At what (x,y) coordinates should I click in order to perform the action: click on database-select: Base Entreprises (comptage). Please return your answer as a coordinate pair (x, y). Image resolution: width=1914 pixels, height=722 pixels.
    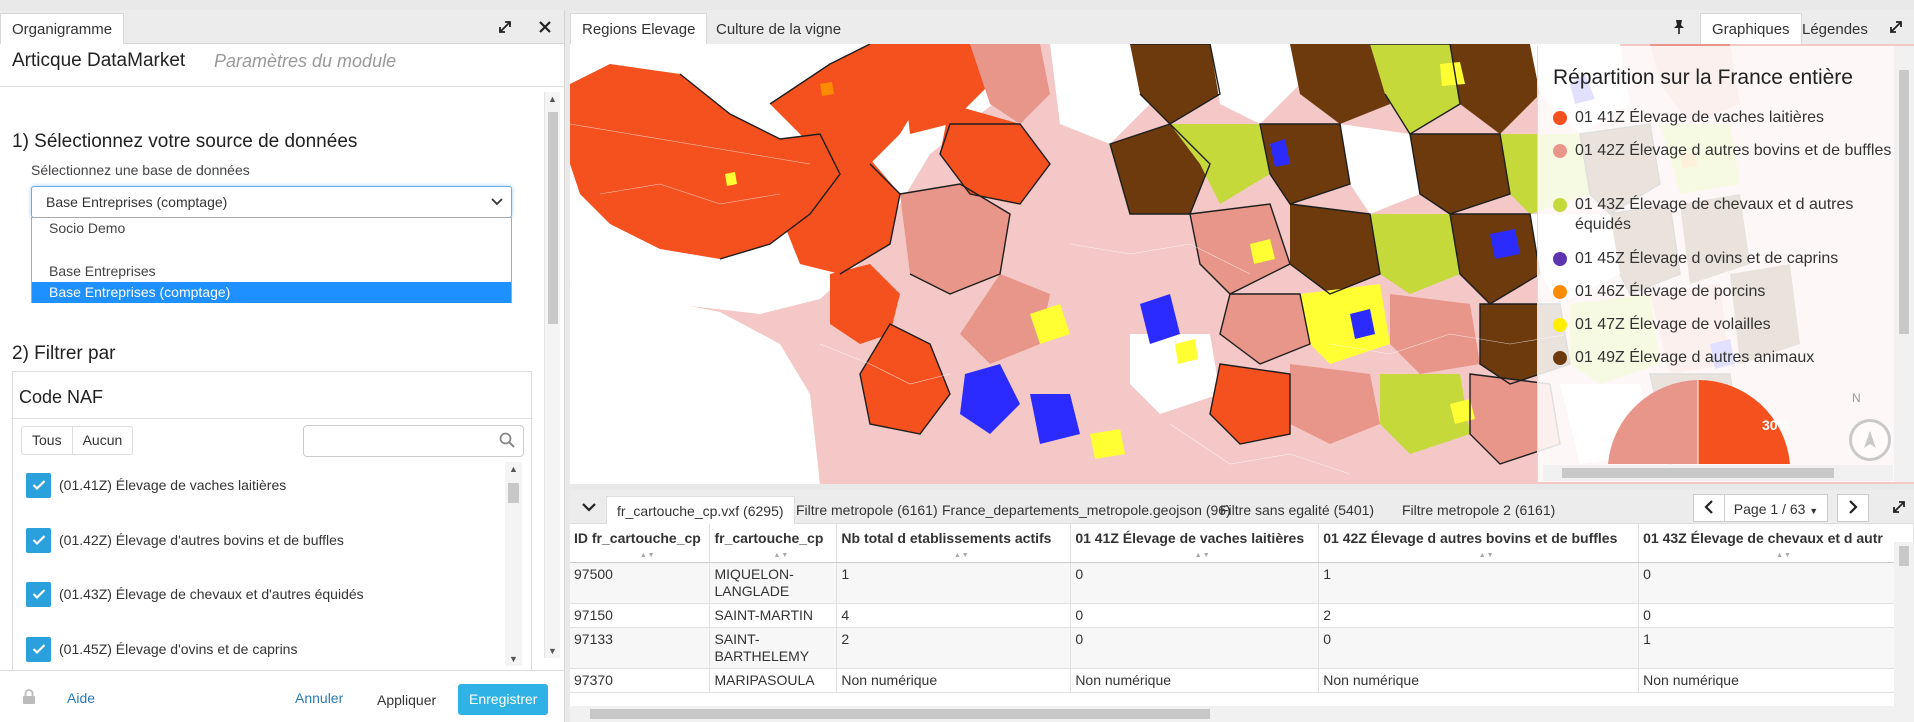
    Looking at the image, I should click on (271, 202).